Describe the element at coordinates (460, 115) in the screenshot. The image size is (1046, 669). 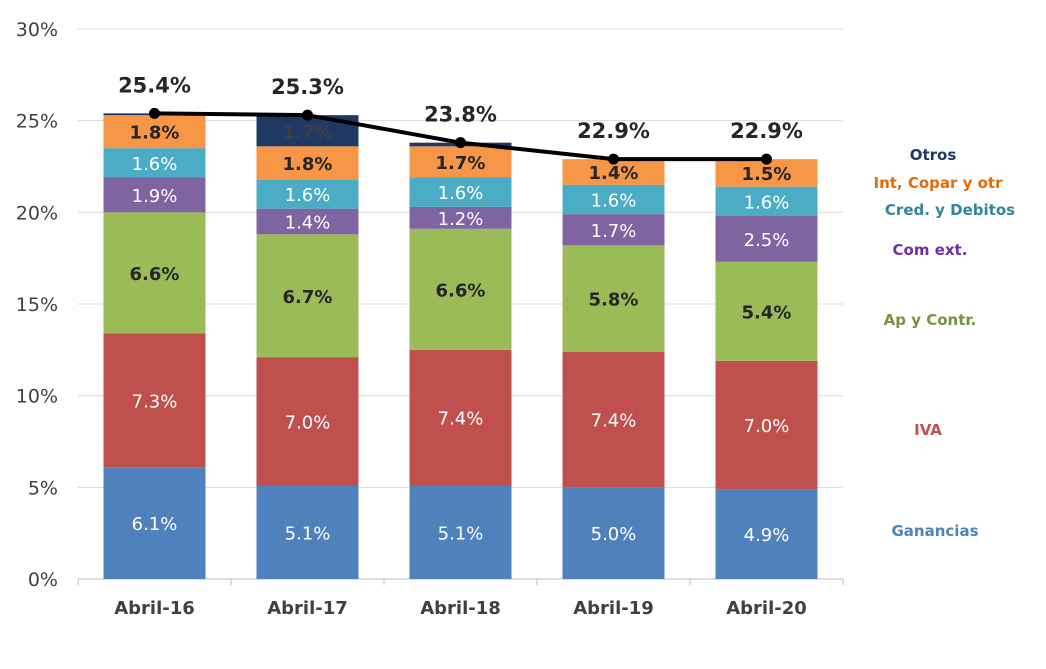
I see `total-label: 23.8%` at that location.